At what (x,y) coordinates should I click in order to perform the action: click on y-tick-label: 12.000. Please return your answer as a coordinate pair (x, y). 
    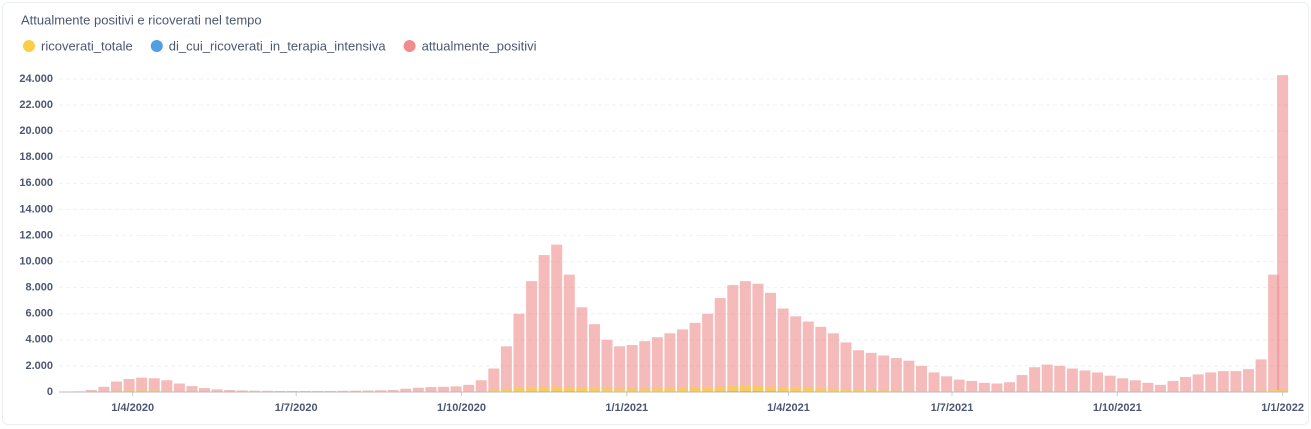
    Looking at the image, I should click on (36, 235).